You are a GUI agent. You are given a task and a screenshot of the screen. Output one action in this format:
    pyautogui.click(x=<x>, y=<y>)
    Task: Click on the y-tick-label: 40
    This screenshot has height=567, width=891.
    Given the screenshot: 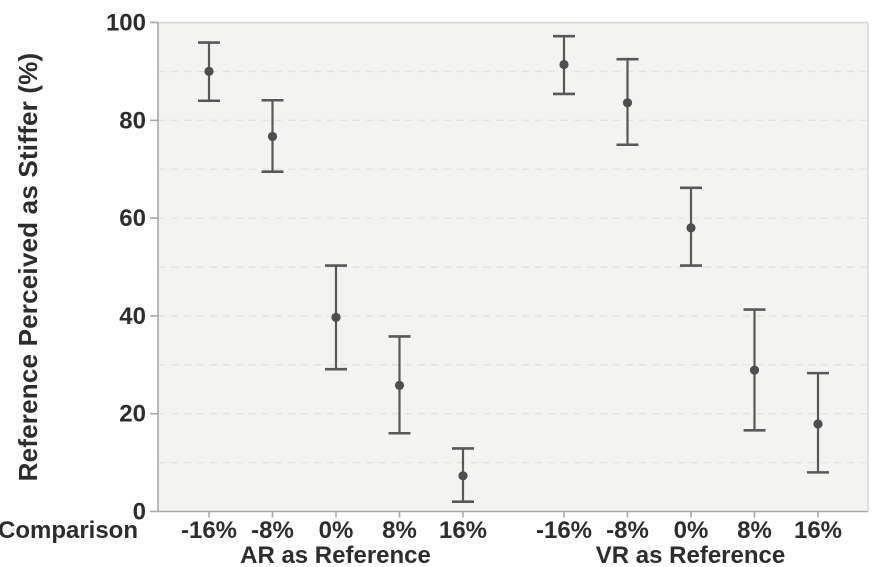 What is the action you would take?
    pyautogui.click(x=132, y=316)
    